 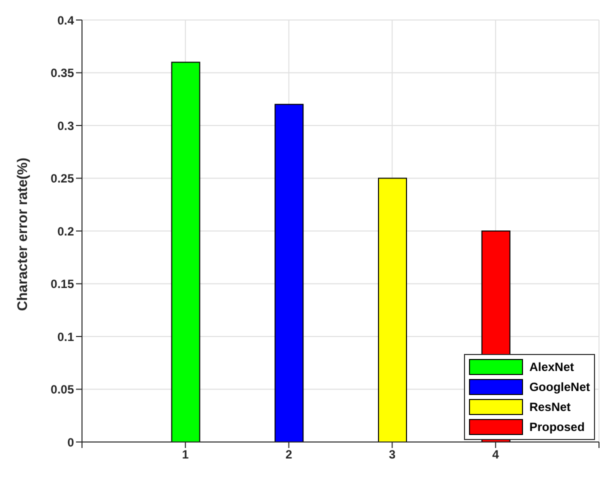 What do you see at coordinates (65, 337) in the screenshot?
I see `y-tick-label: 0.1` at bounding box center [65, 337].